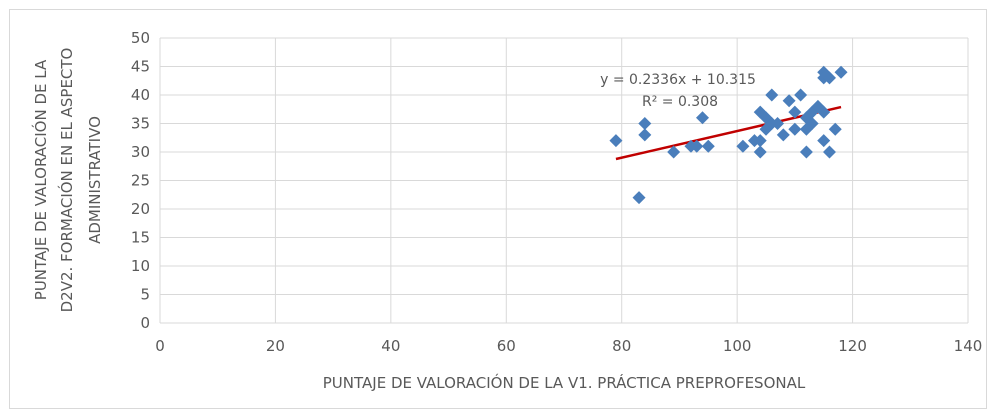  I want to click on x-tick-label: 80, so click(621, 346).